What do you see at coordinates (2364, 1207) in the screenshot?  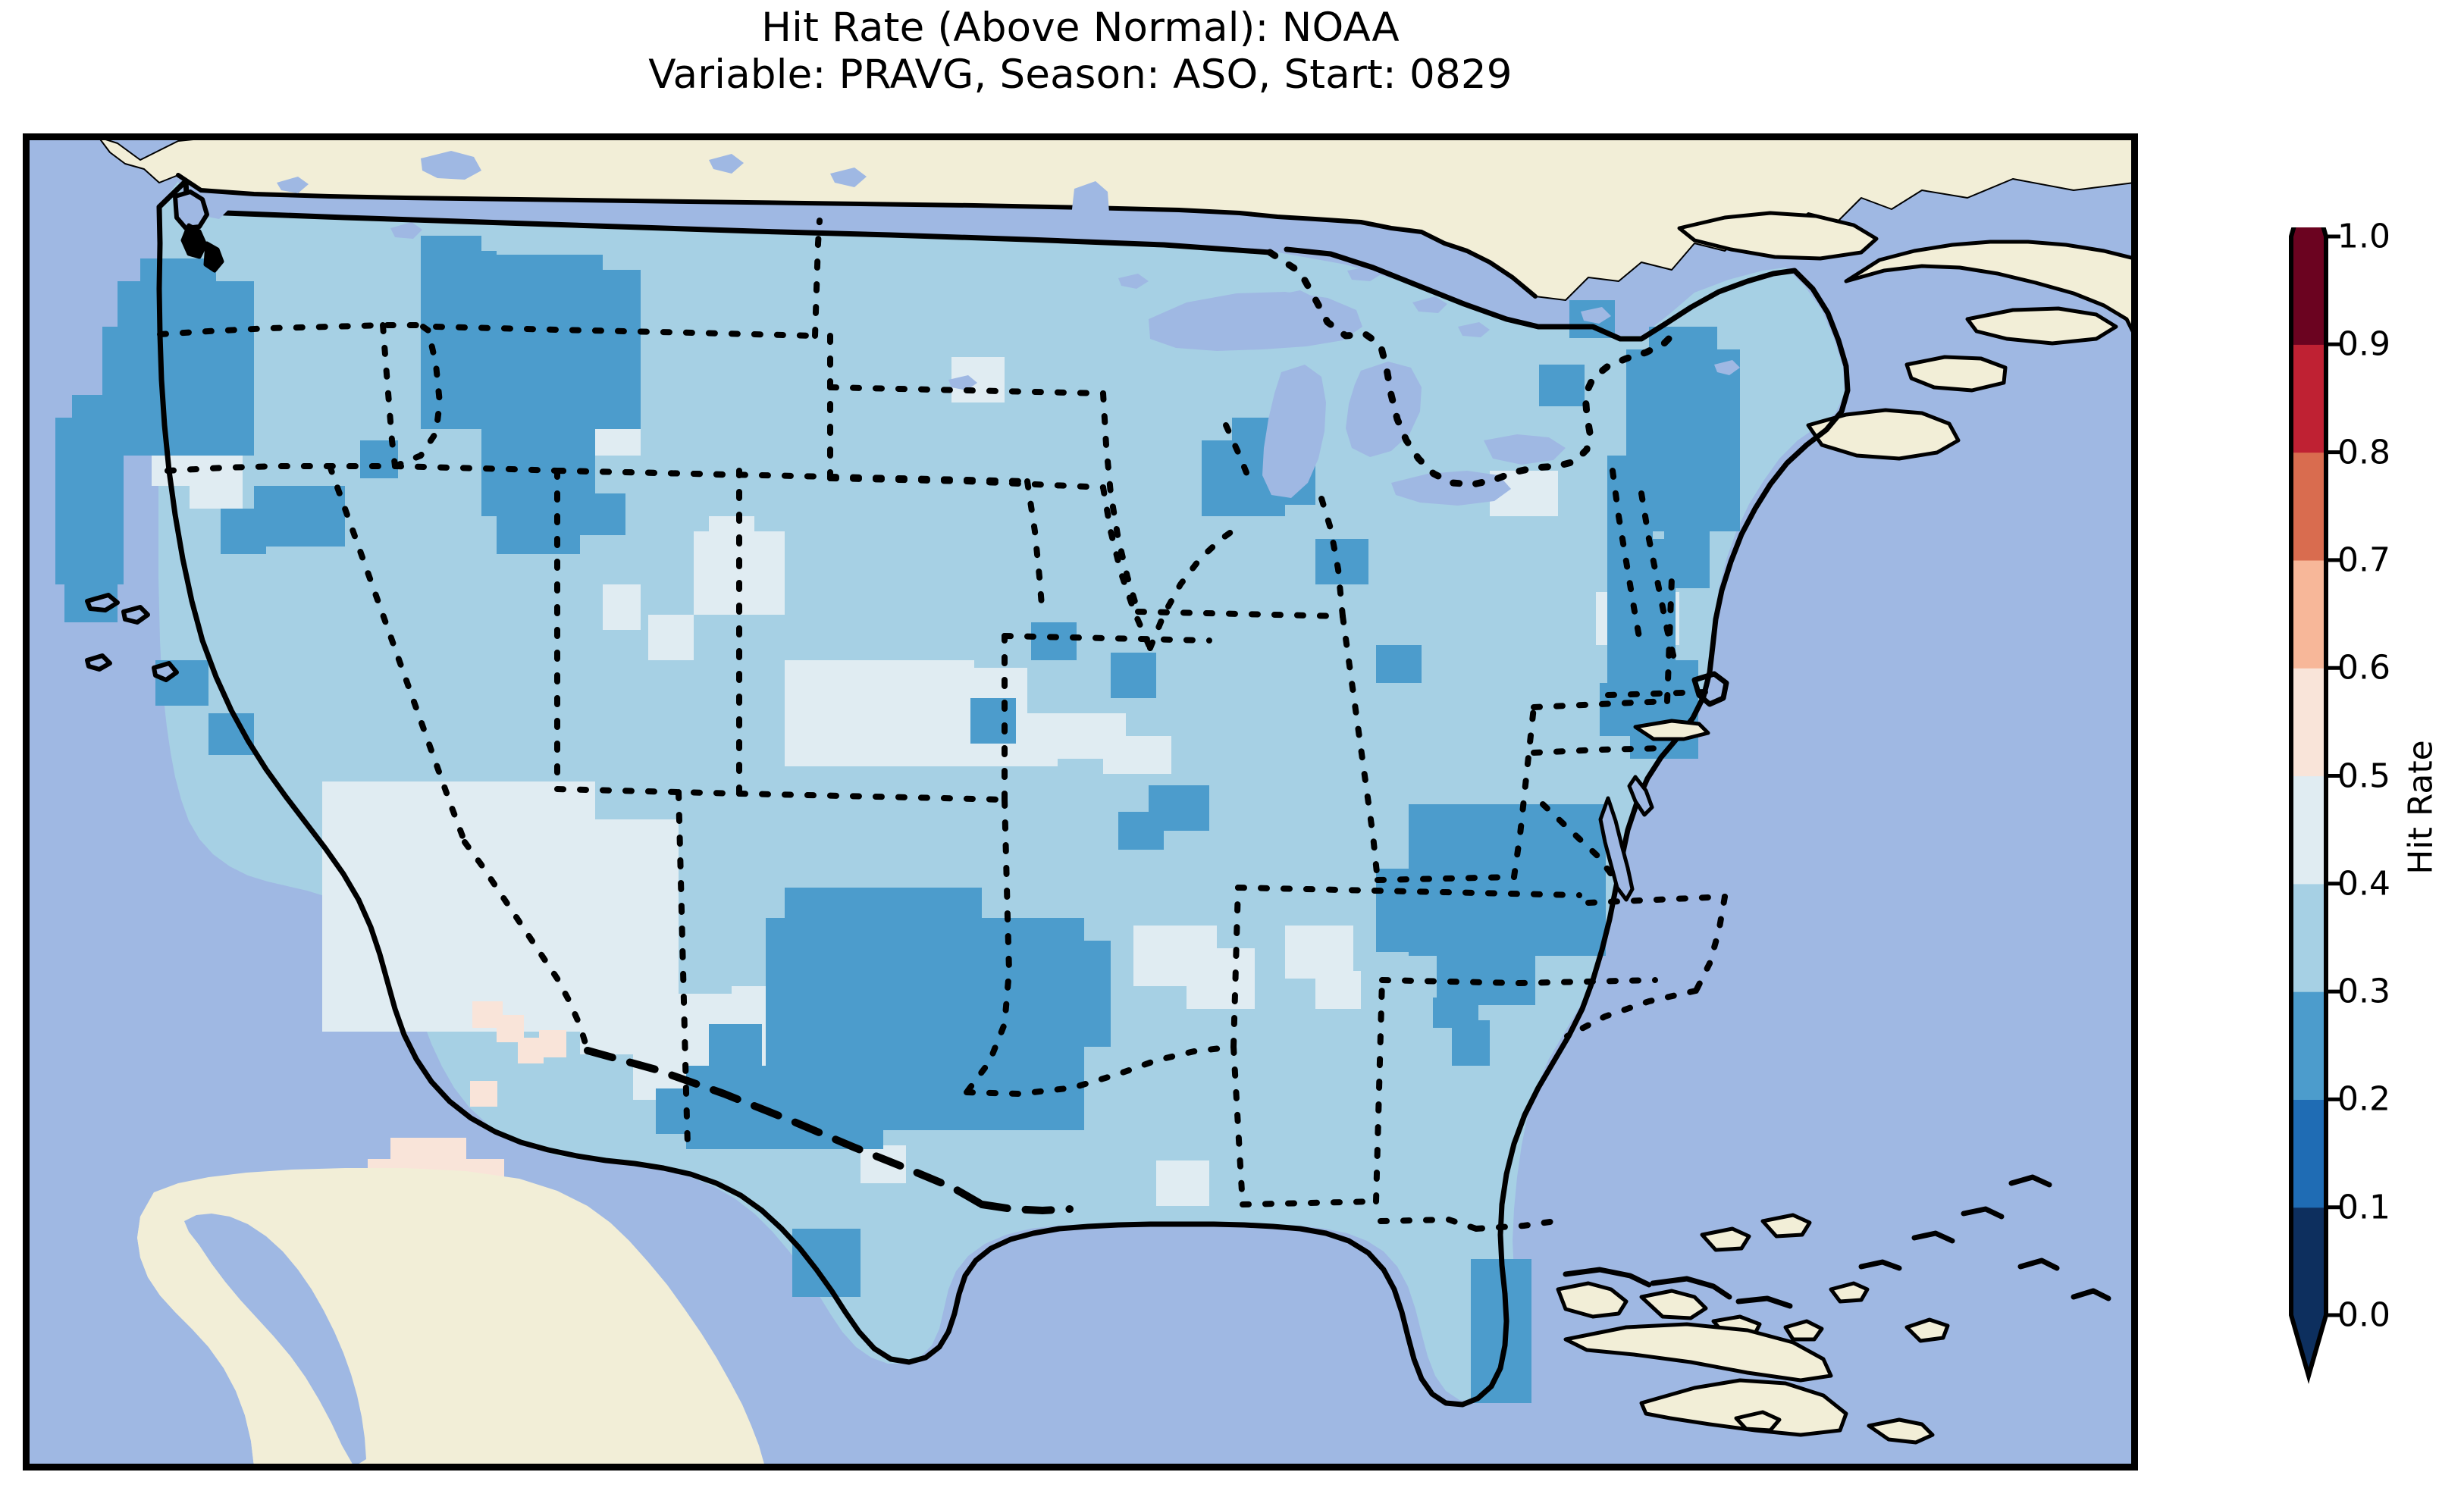 I see `colorbar-tick-label-1: 0.1` at bounding box center [2364, 1207].